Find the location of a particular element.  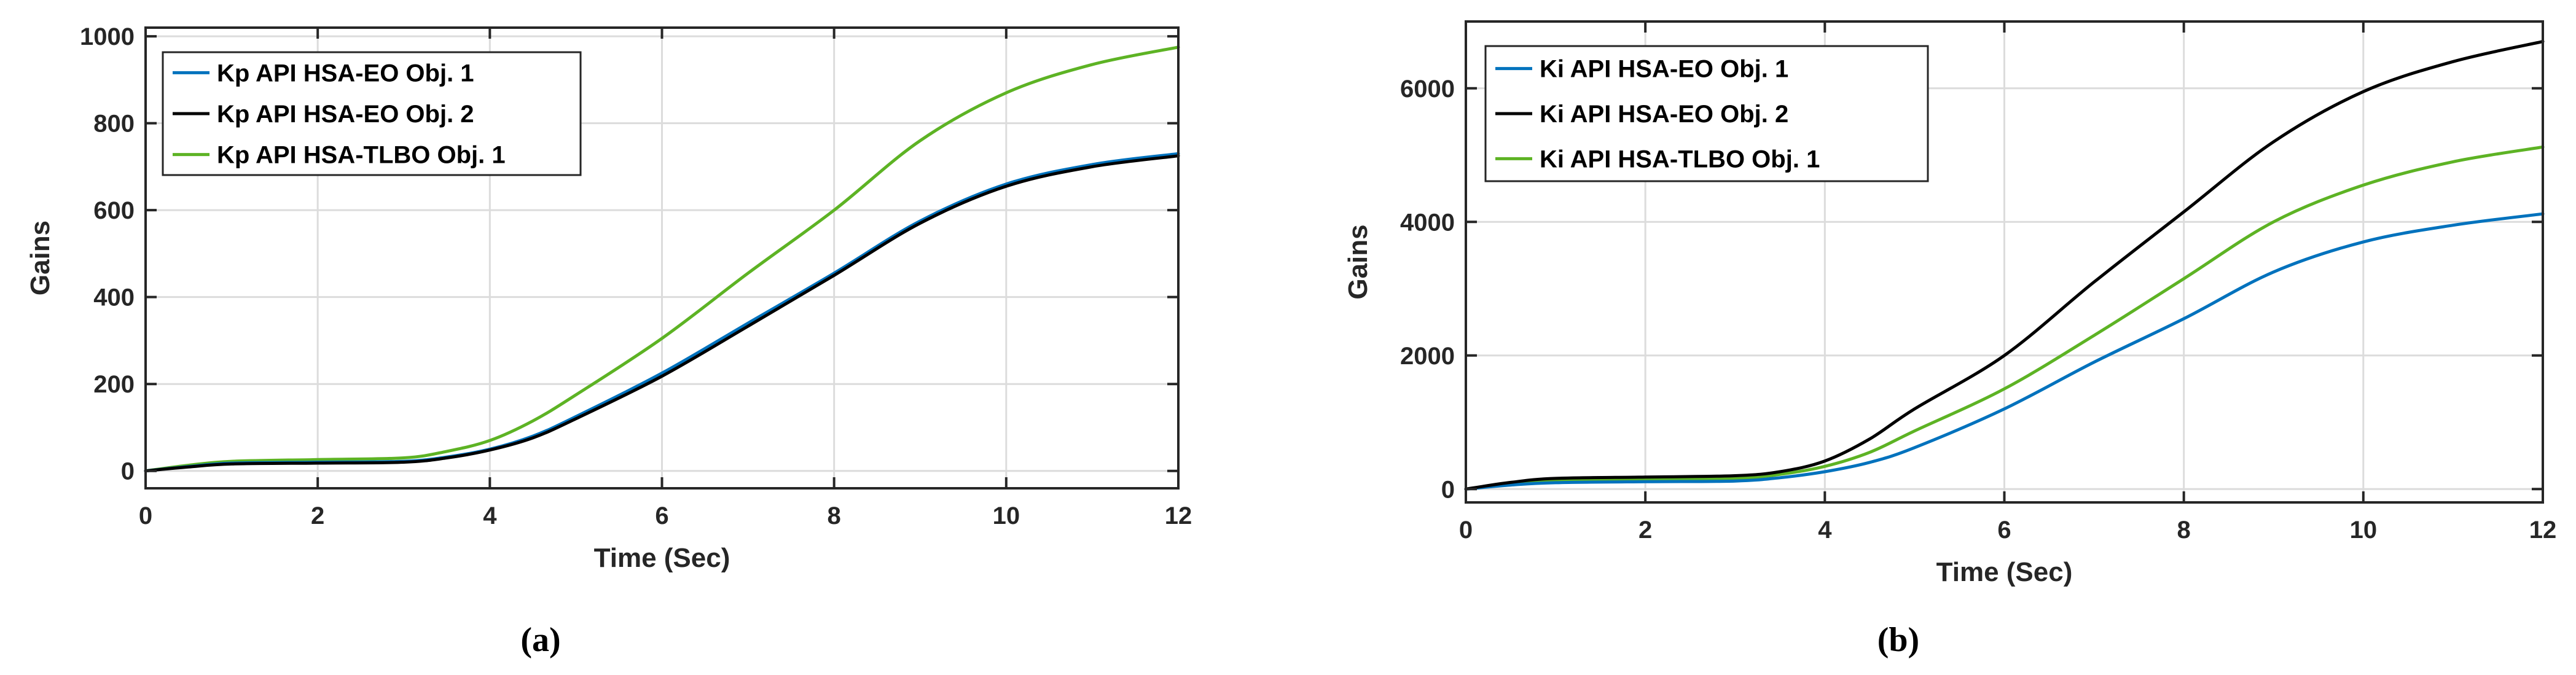

y-tick-label: 800 is located at coordinates (114, 125).